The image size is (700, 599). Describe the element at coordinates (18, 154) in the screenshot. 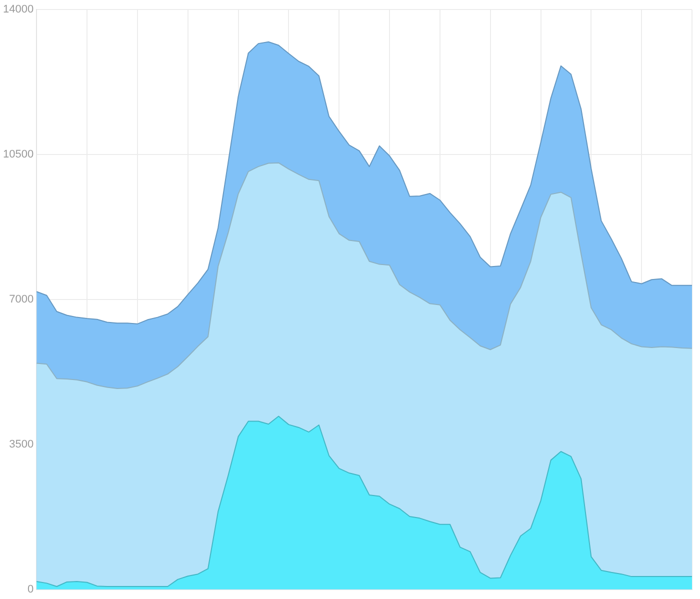

I see `y-tick-label: 10500` at that location.